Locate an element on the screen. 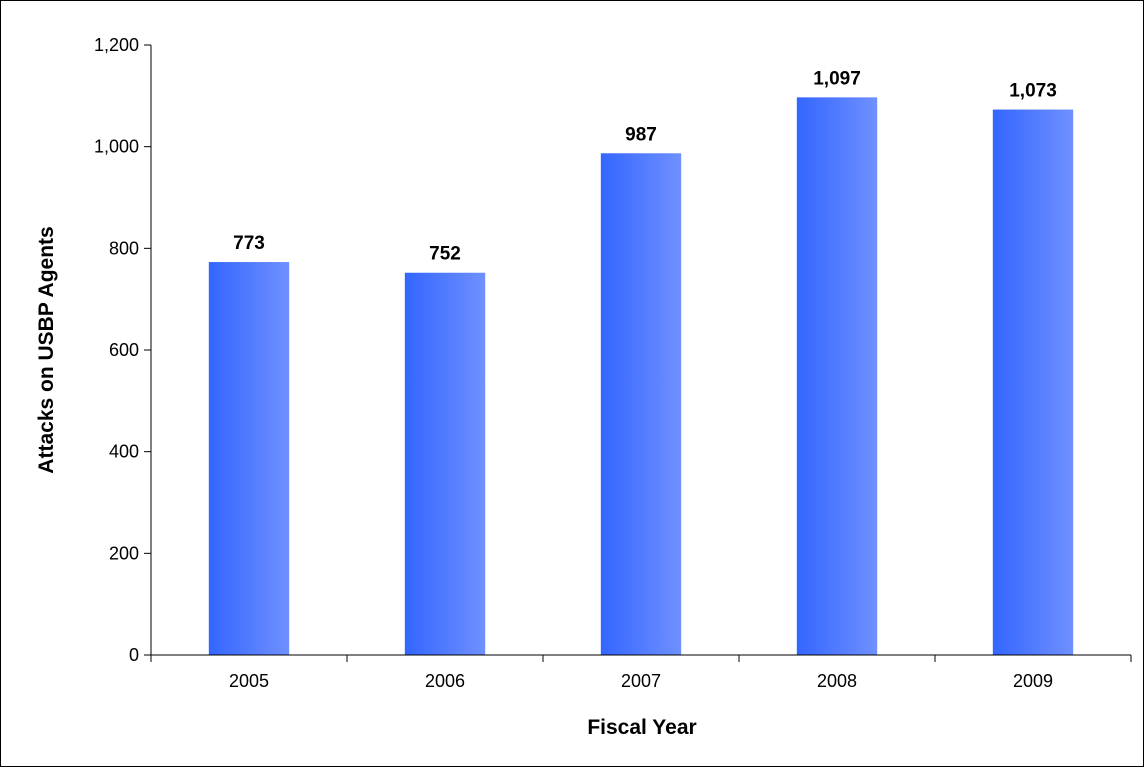  y-tick-label: 800 is located at coordinates (124, 248).